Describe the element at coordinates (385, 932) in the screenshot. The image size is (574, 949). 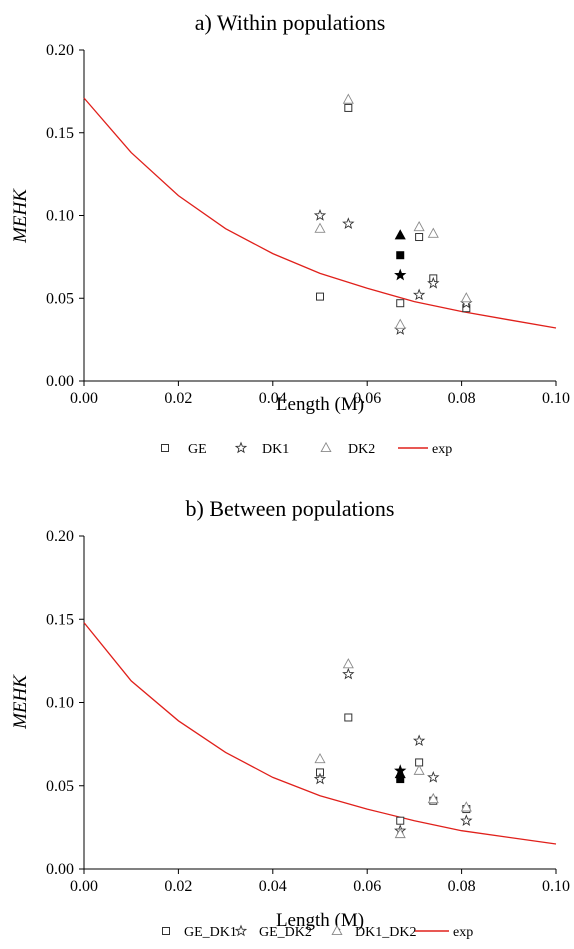
I see `legend-label: DK1_DK2` at that location.